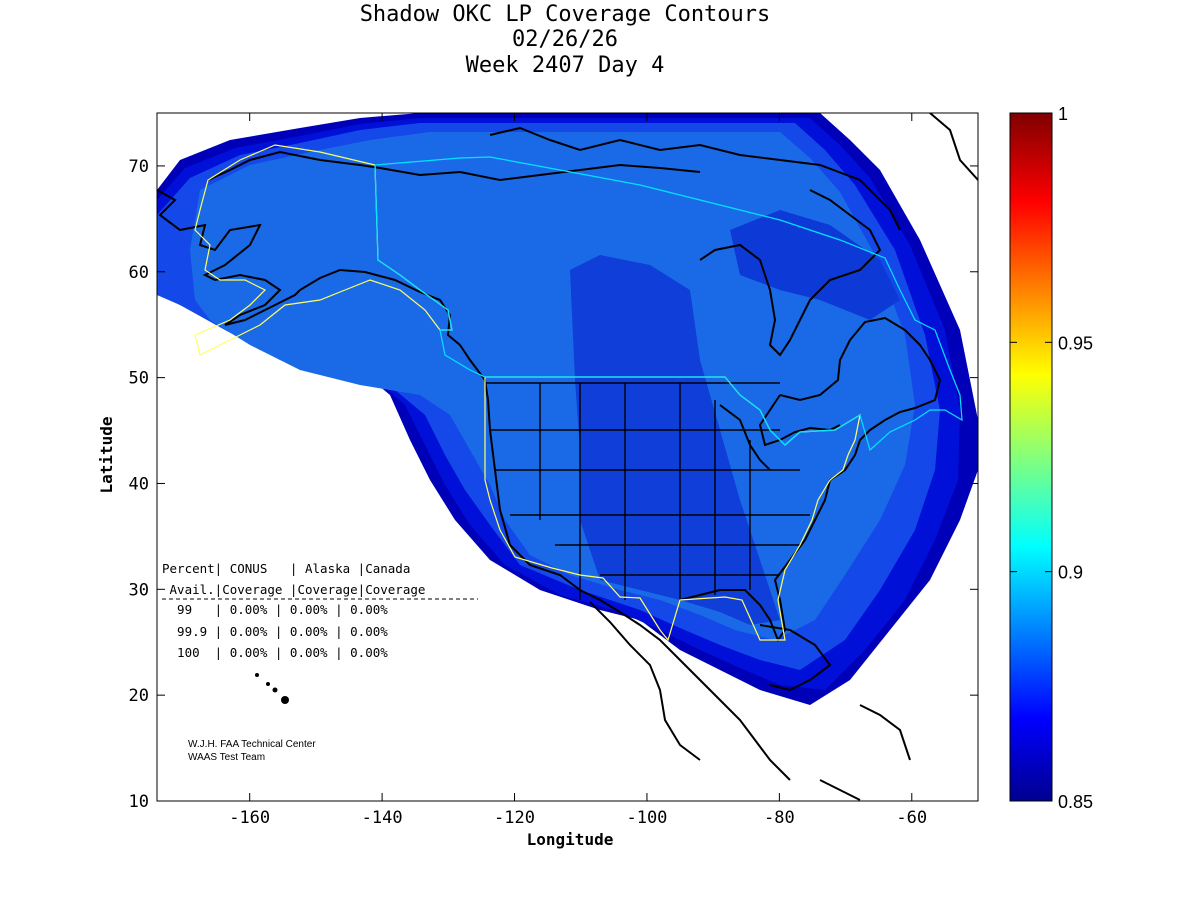 The image size is (1200, 900). Describe the element at coordinates (565, 39) in the screenshot. I see `title-line-2: 02/26/26` at that location.